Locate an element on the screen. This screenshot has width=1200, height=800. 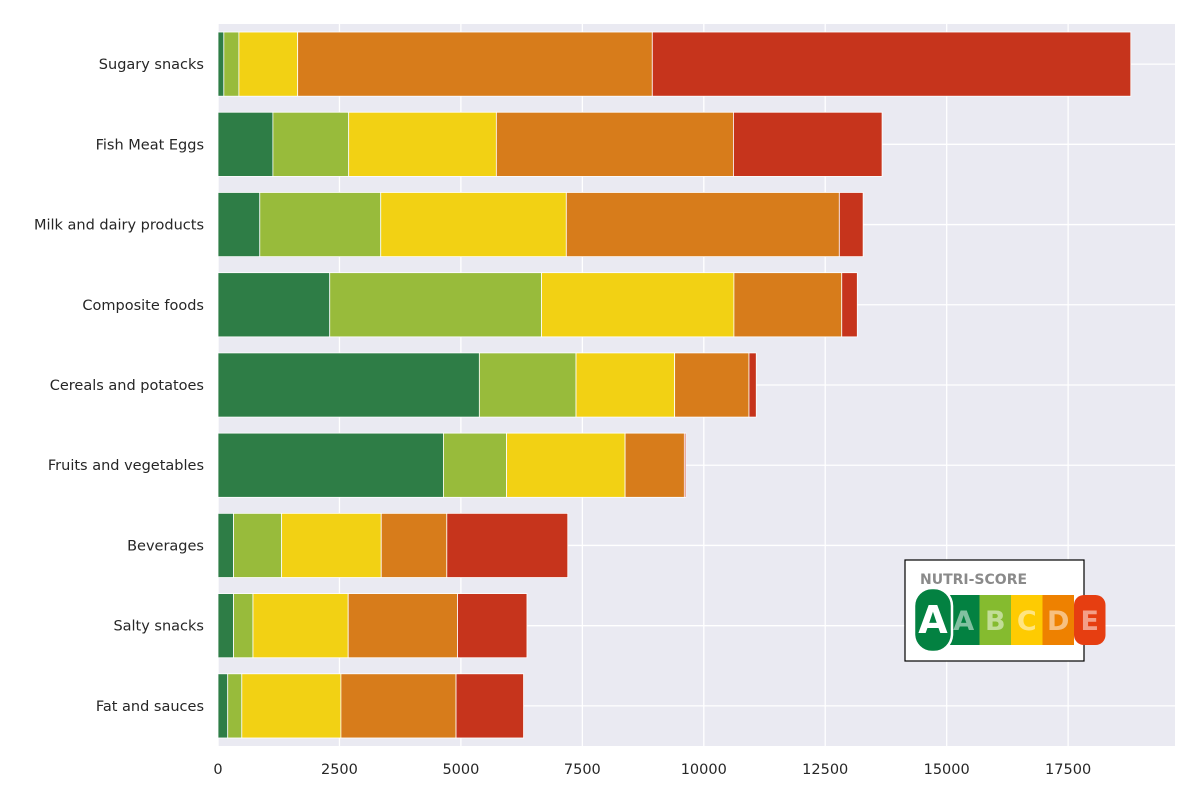
x-tick-label: 17500 is located at coordinates (1068, 770).